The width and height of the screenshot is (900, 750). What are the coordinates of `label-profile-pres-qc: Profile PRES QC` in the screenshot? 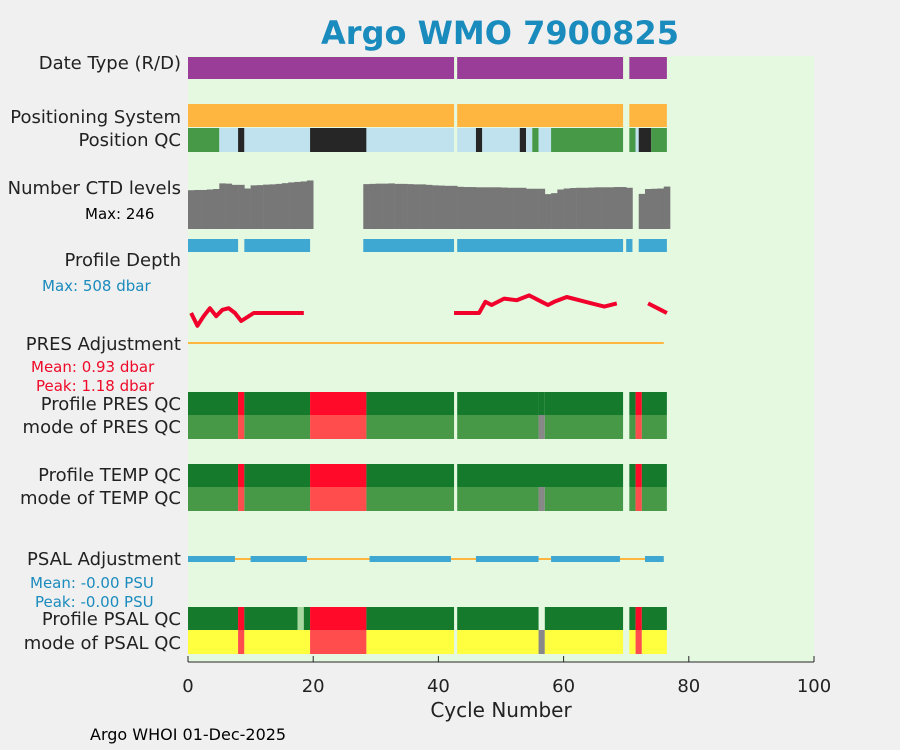 It's located at (111, 404).